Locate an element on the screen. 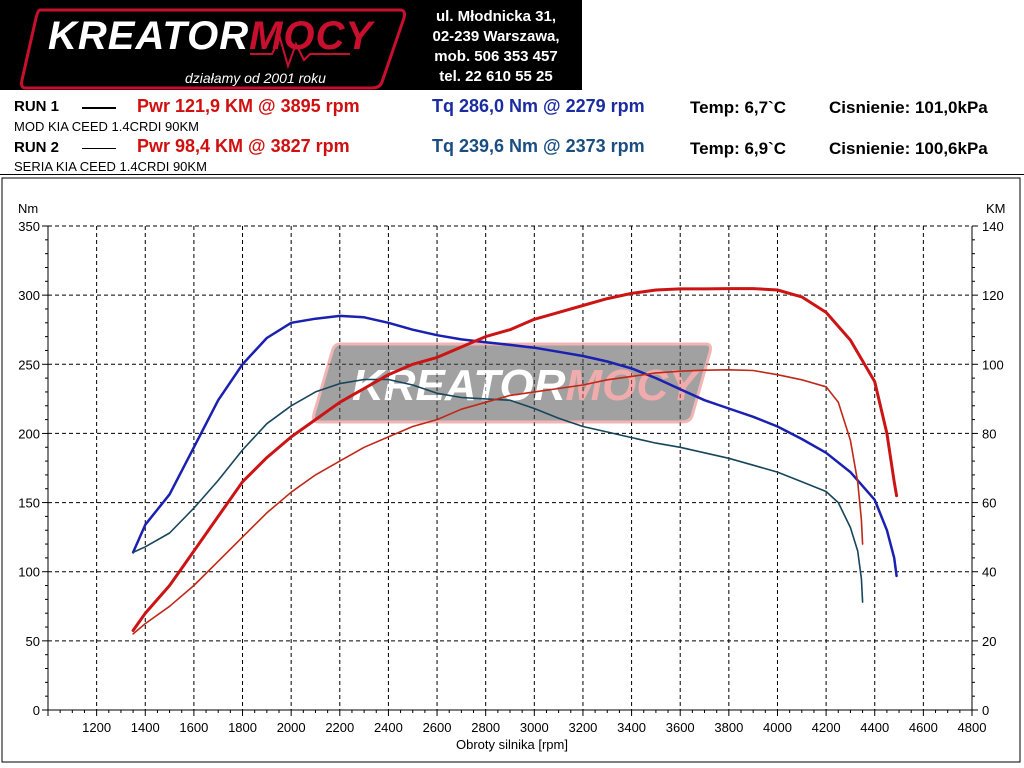 The image size is (1024, 768). run2-pressure: Cisnienie: 100,6kPa is located at coordinates (908, 148).